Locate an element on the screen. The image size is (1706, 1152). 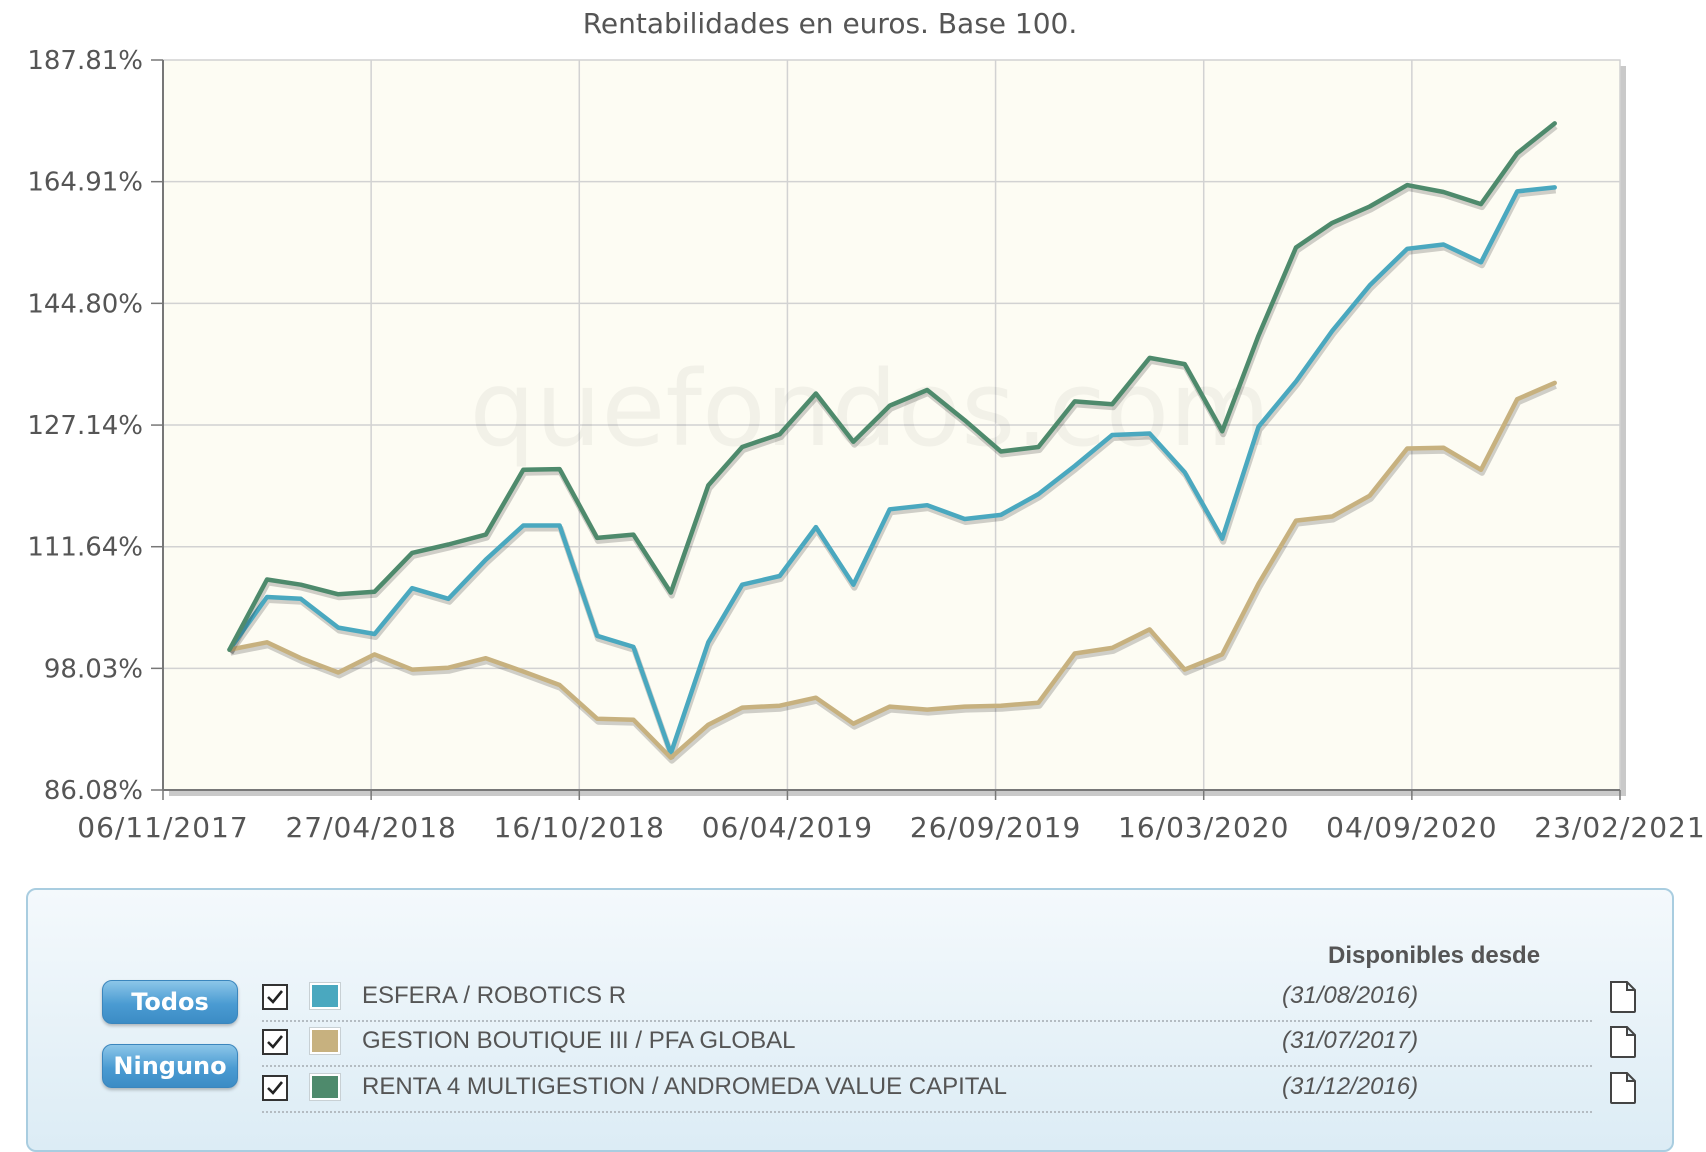
y-tick-label: 164.91% is located at coordinates (85, 183).